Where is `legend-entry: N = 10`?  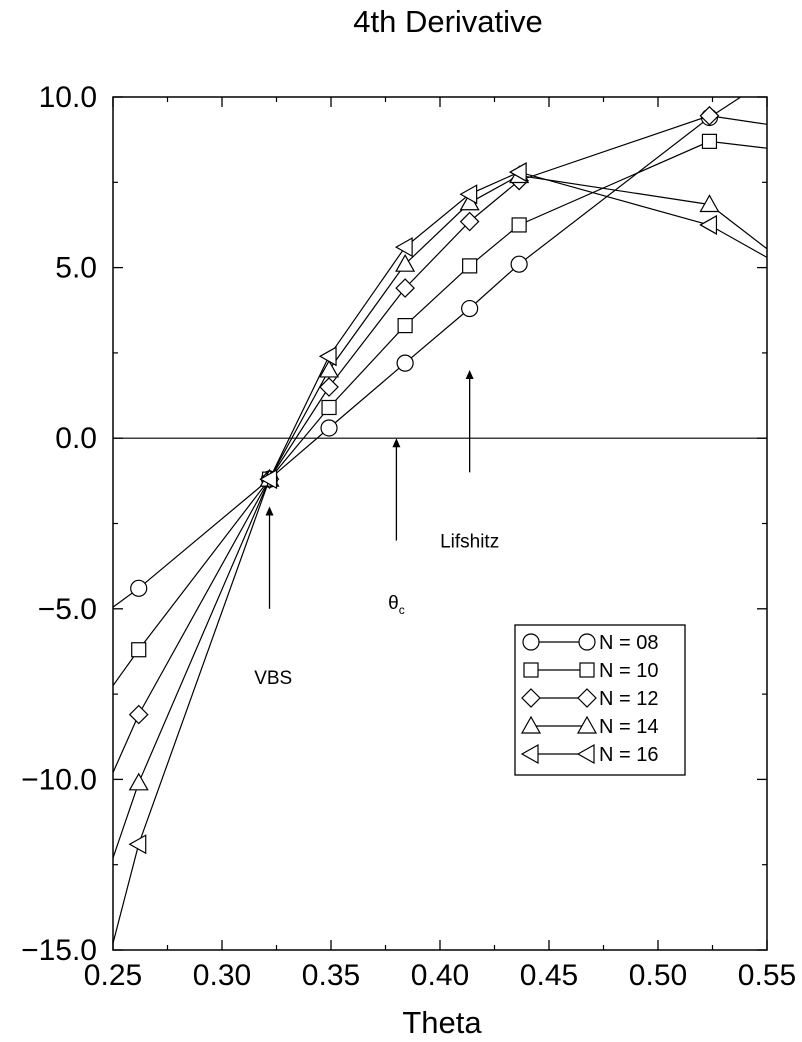
legend-entry: N = 10 is located at coordinates (590, 671).